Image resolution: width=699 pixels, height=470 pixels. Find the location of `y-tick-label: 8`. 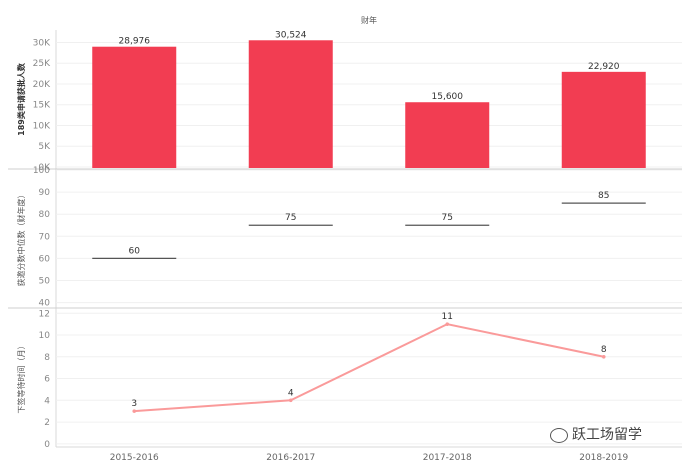

y-tick-label: 8 is located at coordinates (47, 358).